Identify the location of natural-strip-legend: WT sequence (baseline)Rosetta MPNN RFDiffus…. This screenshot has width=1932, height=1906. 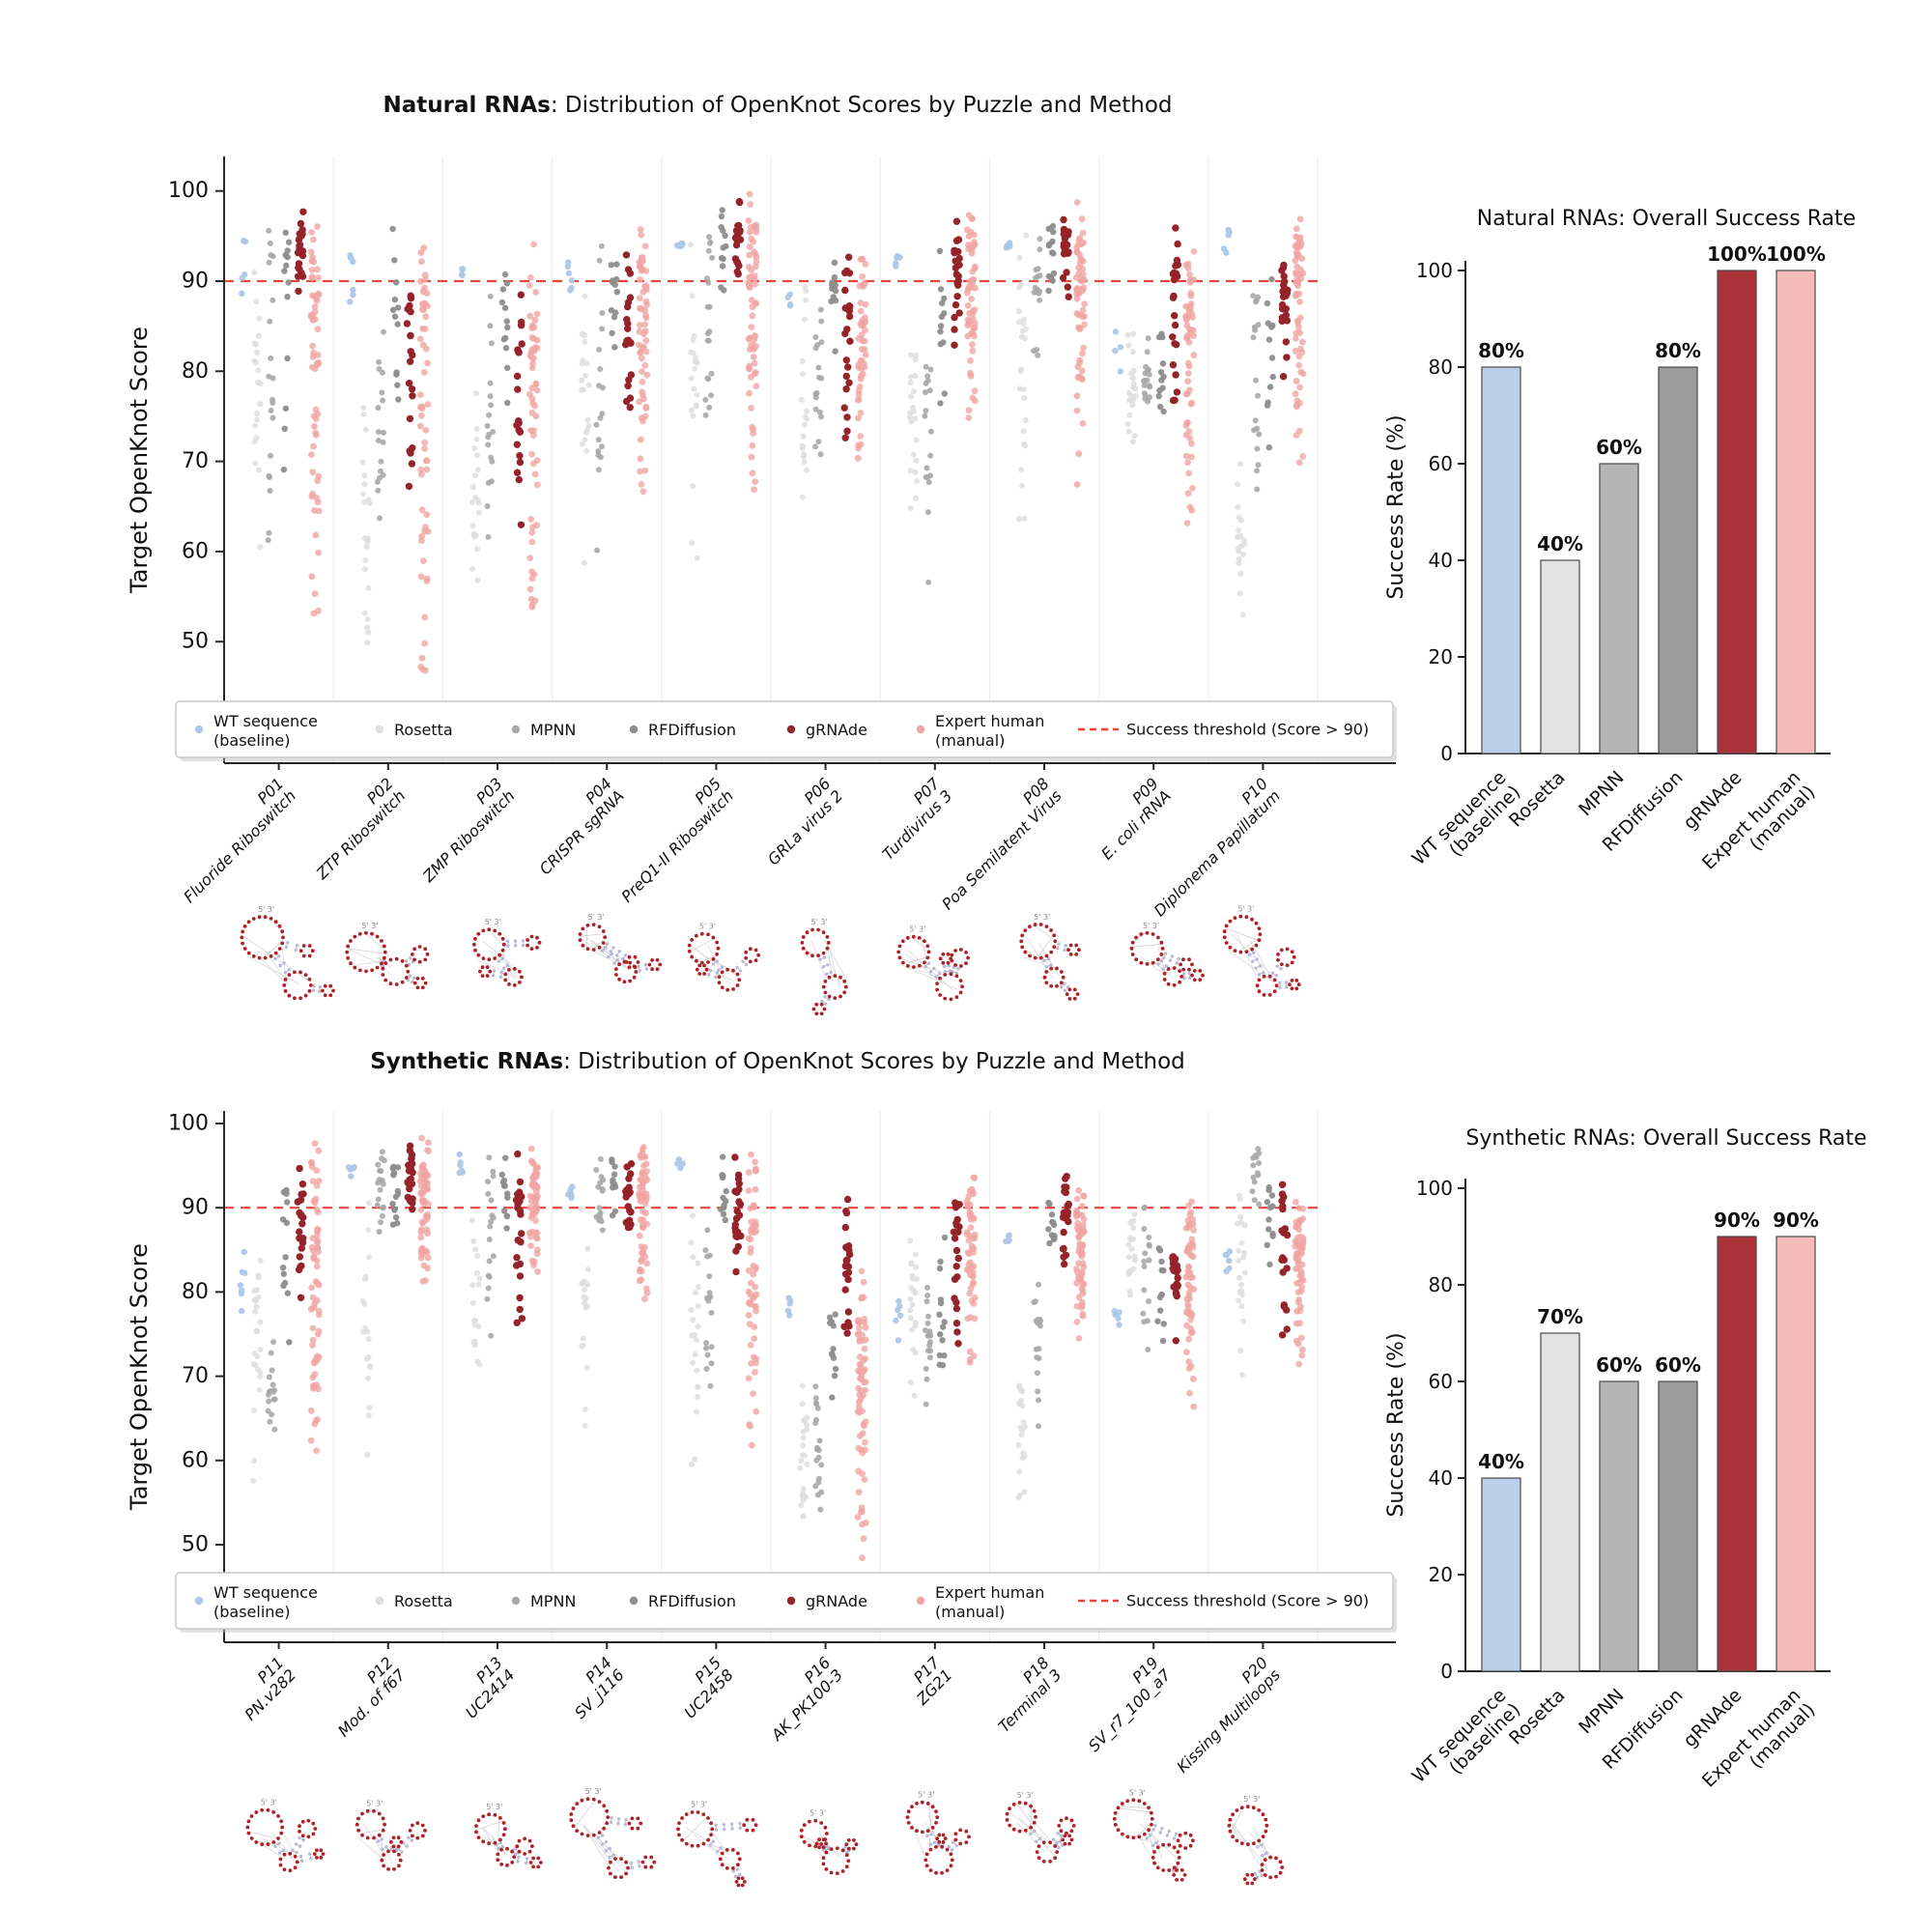
(786, 730).